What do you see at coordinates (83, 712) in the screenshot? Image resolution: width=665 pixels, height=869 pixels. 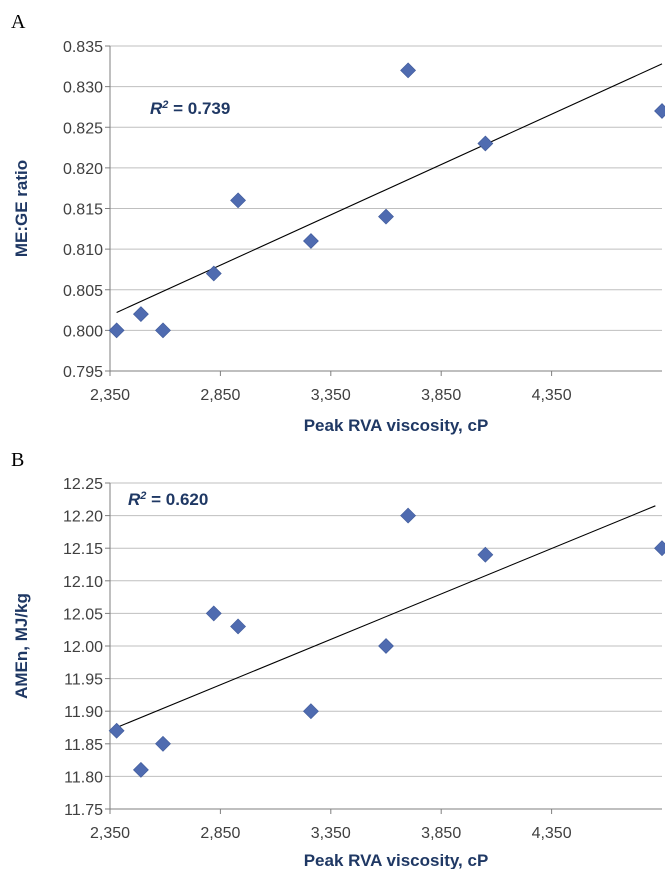 I see `y-tick-label: 11.90` at bounding box center [83, 712].